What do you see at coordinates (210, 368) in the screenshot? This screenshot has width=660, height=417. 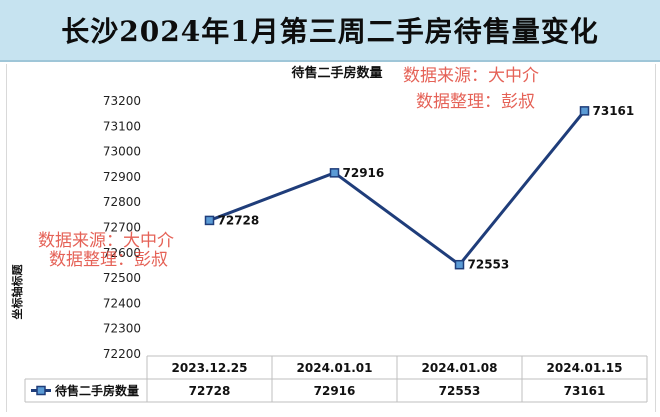 I see `x-category-label: 2023.12.25` at bounding box center [210, 368].